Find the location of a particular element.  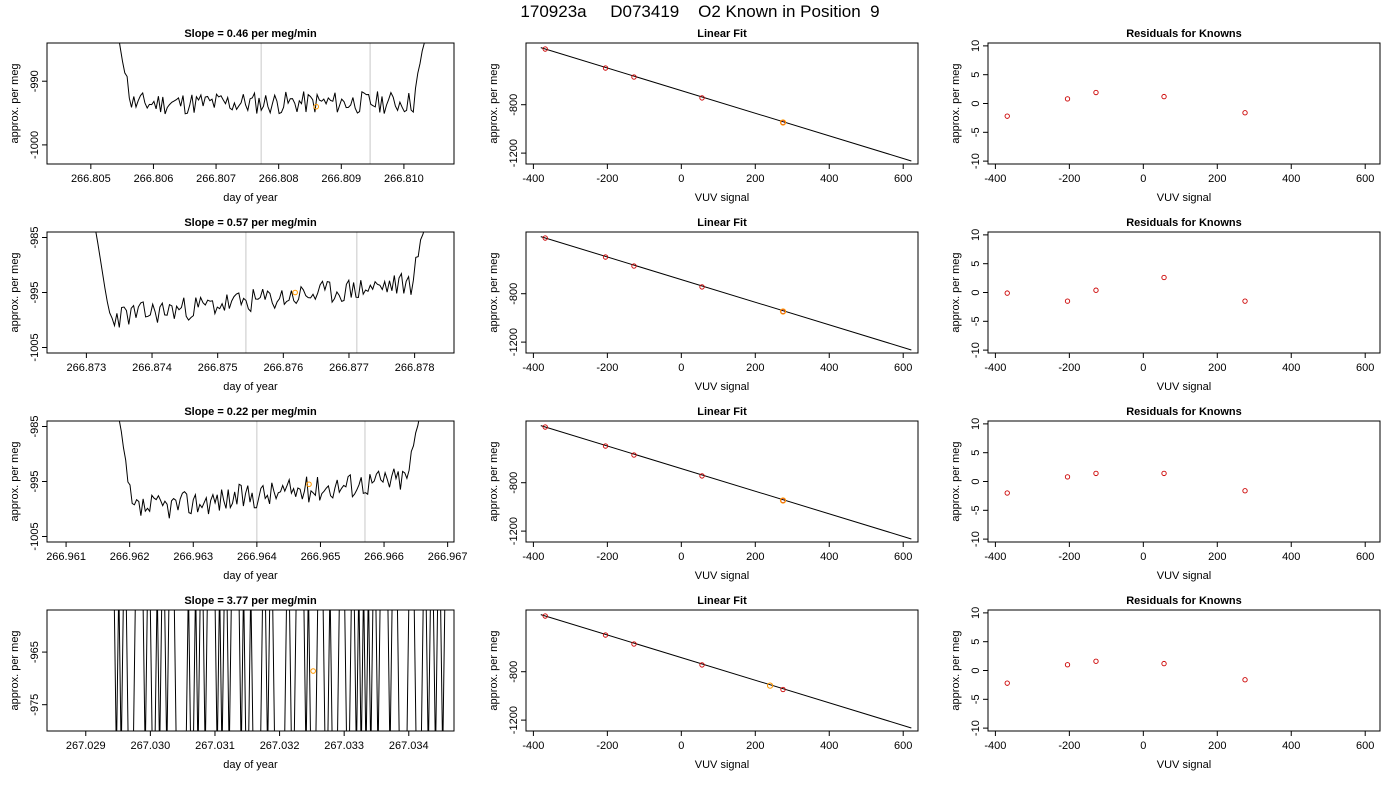

y-tick-label: -5 is located at coordinates (976, 510).